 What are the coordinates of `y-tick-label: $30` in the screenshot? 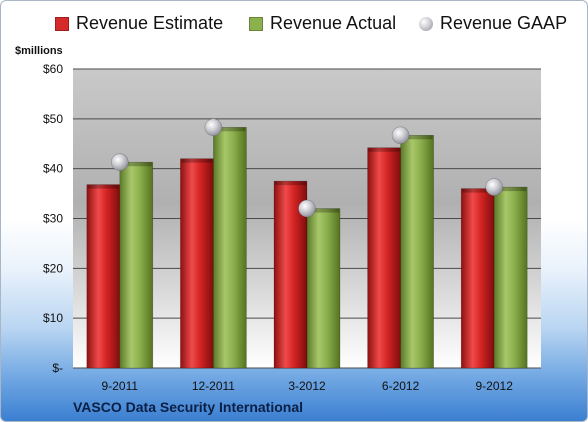 It's located at (53, 219).